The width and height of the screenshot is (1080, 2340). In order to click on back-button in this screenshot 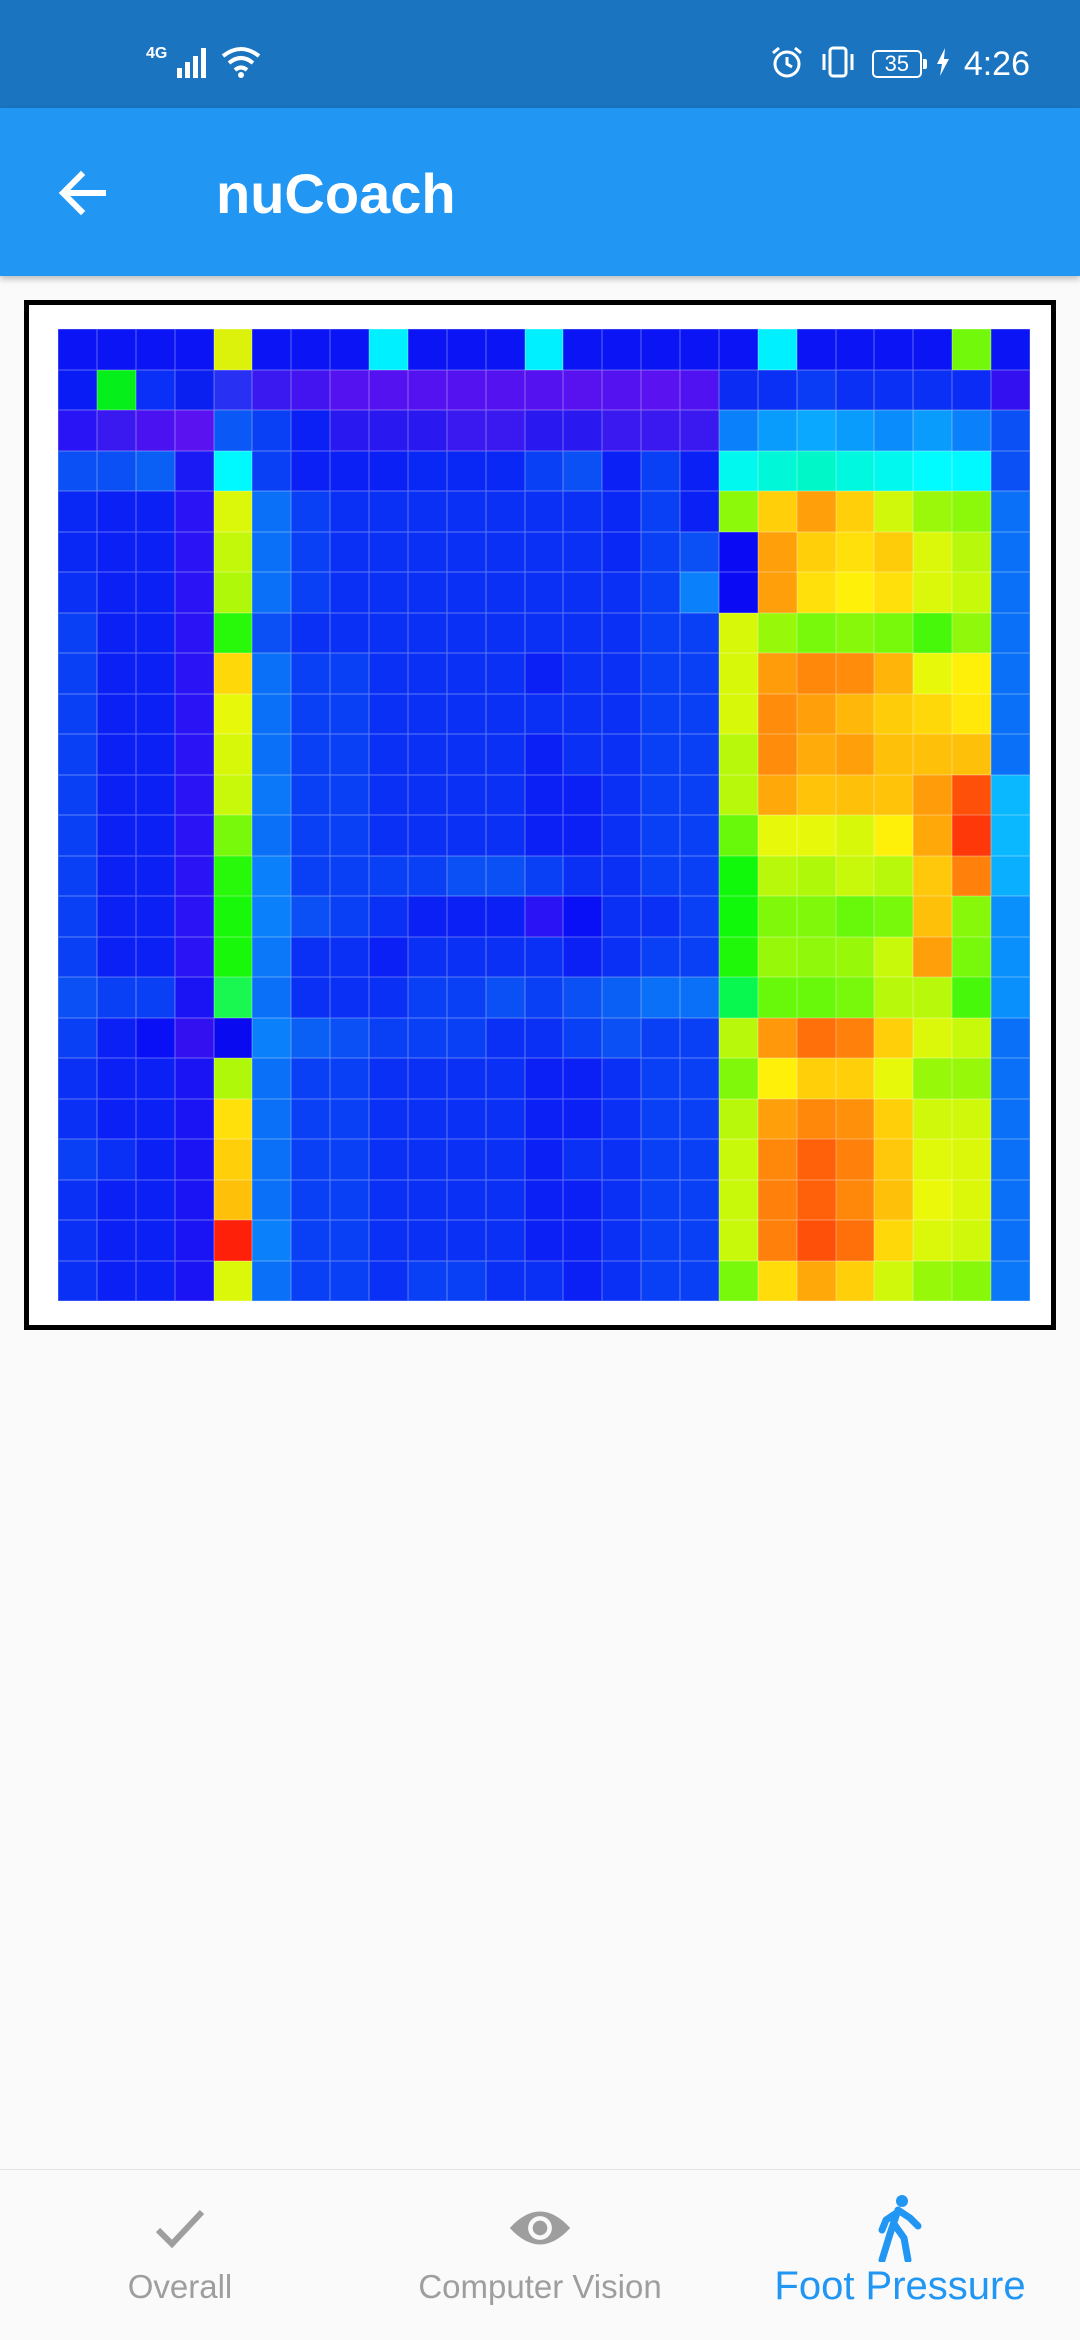, I will do `click(83, 193)`.